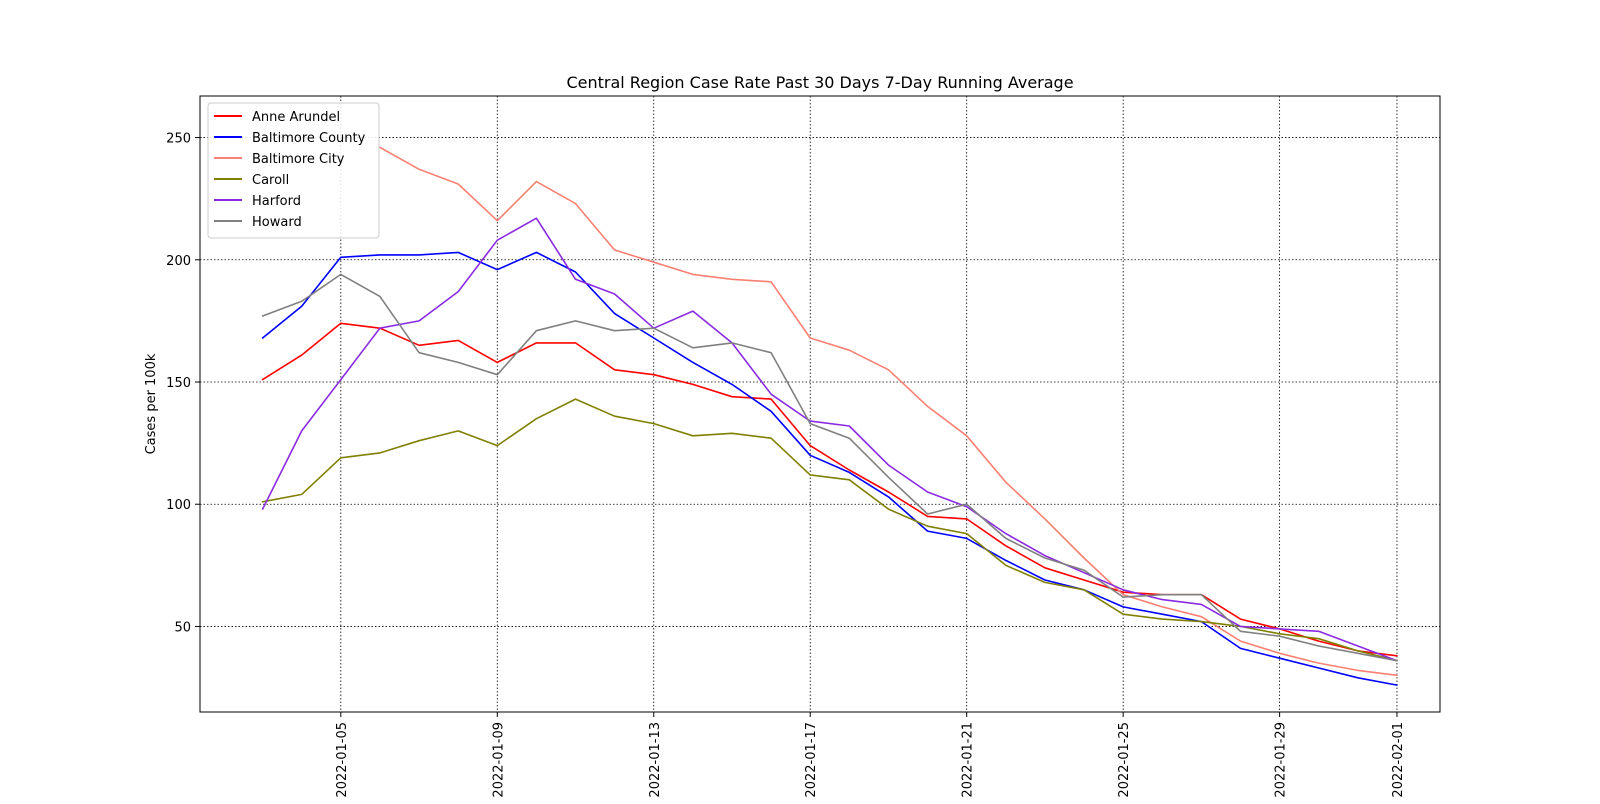 The width and height of the screenshot is (1600, 804). I want to click on x-tick-label: 2022-01-25, so click(1124, 760).